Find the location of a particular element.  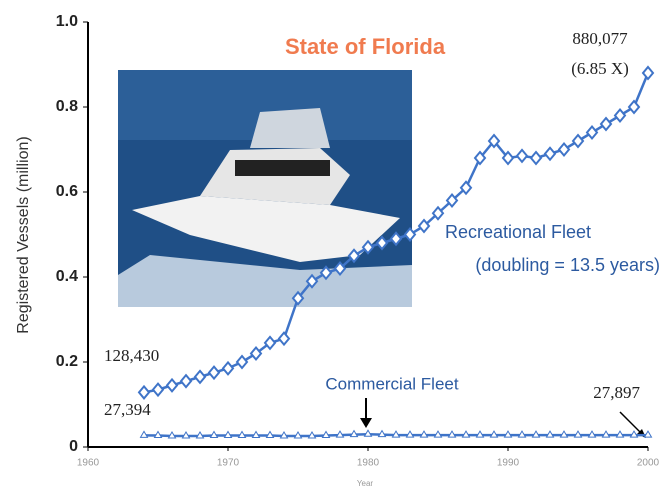

y-tick-label: 0.4 is located at coordinates (67, 276).